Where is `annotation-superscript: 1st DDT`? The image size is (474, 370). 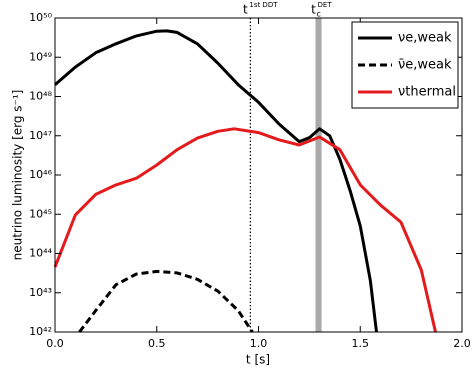
annotation-superscript: 1st DDT is located at coordinates (263, 5).